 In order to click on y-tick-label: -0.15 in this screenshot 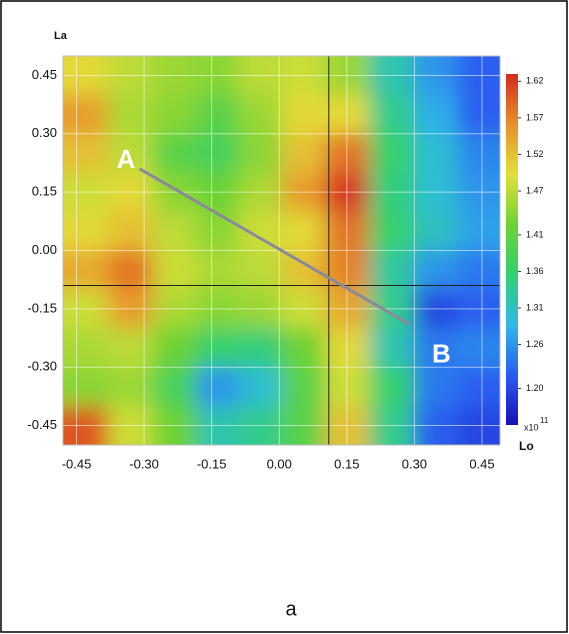, I will do `click(42, 307)`.